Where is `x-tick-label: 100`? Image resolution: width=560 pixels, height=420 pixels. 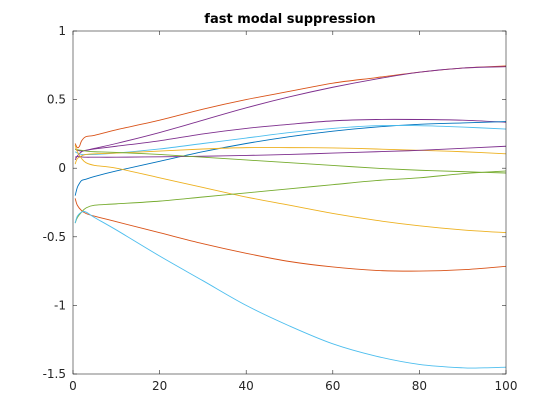 x-tick-label: 100 is located at coordinates (506, 386).